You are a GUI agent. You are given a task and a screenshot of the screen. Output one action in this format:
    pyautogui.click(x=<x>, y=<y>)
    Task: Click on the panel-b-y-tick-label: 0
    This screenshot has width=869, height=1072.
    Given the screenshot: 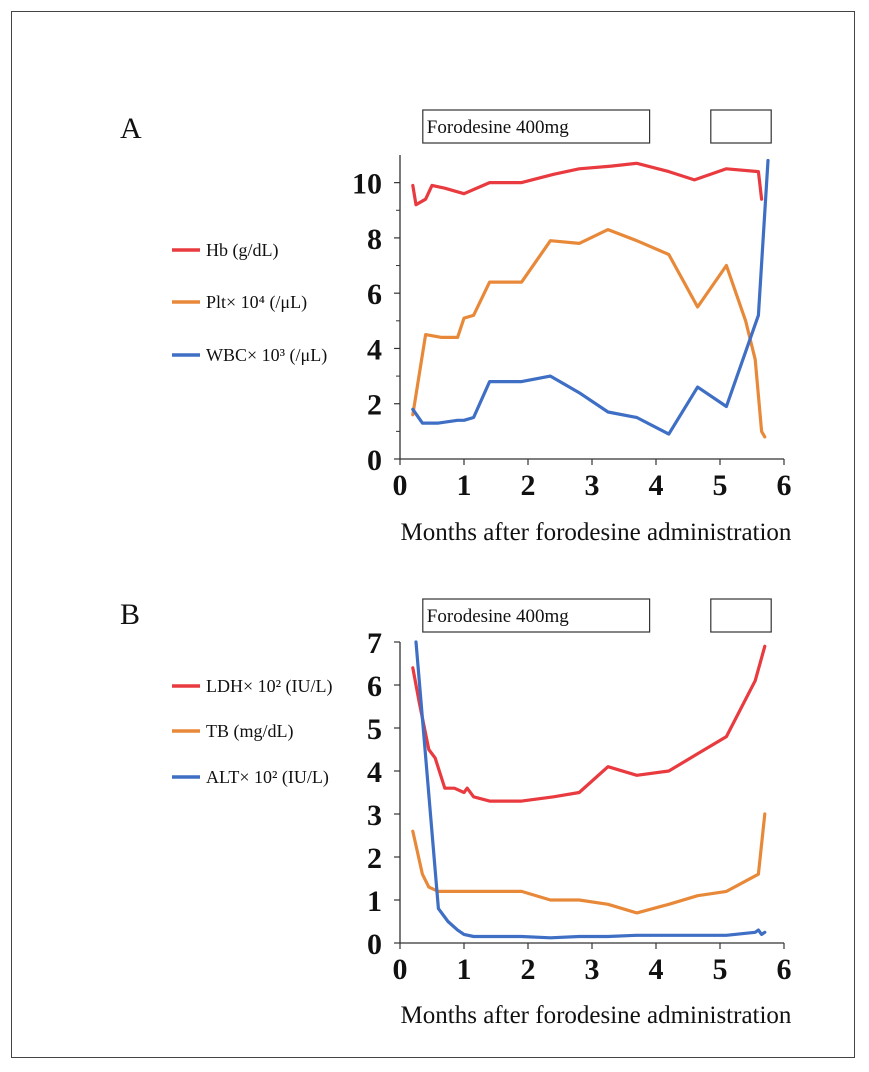 What is the action you would take?
    pyautogui.click(x=374, y=944)
    